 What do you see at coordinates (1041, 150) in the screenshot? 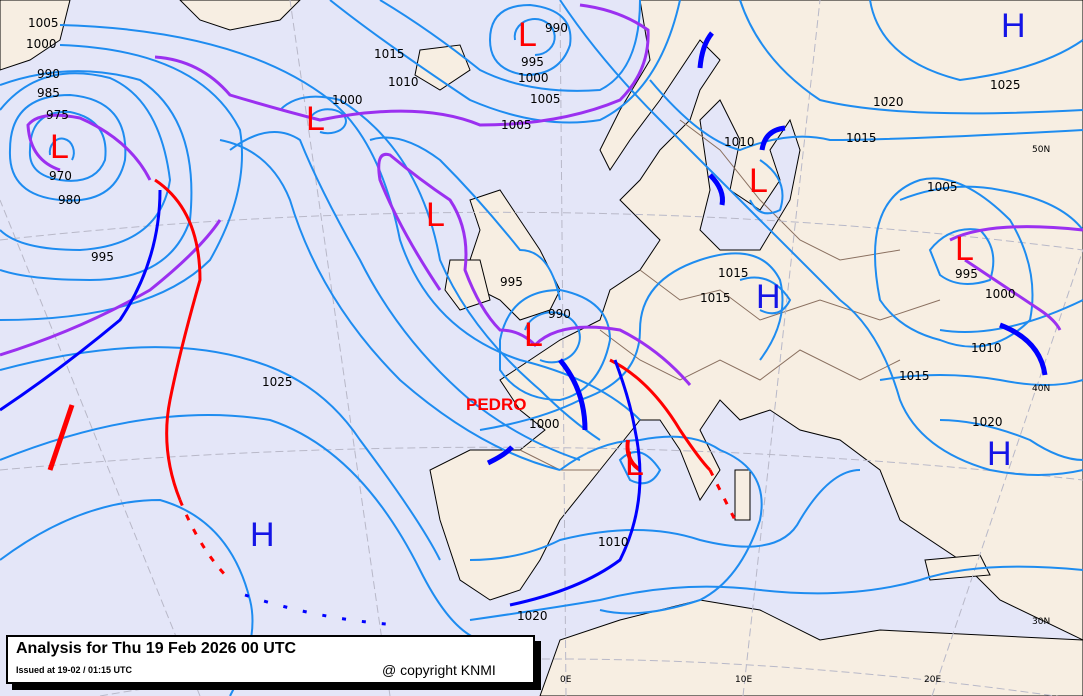
I see `lat-label: 50N` at bounding box center [1041, 150].